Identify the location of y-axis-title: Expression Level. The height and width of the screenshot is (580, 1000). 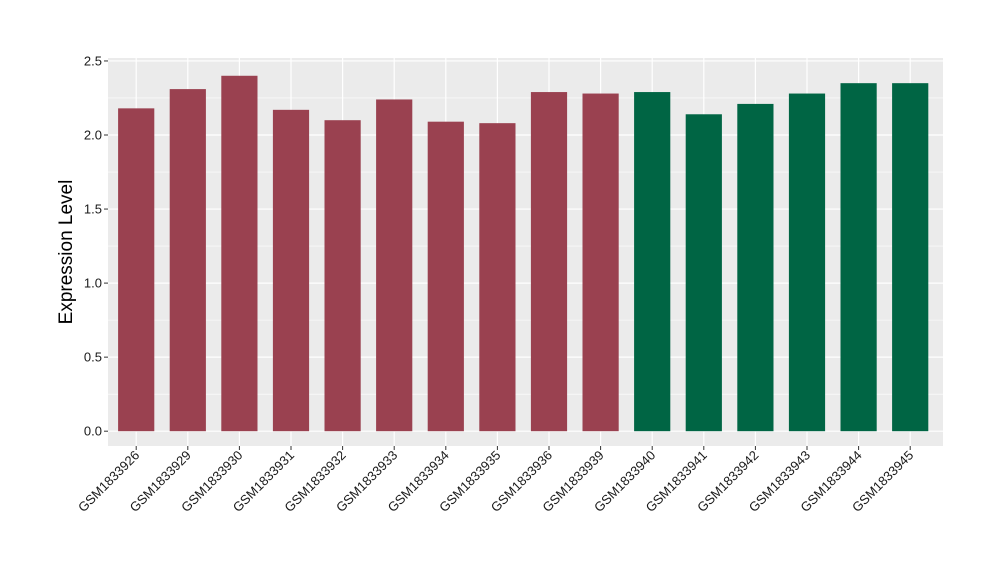
(66, 252).